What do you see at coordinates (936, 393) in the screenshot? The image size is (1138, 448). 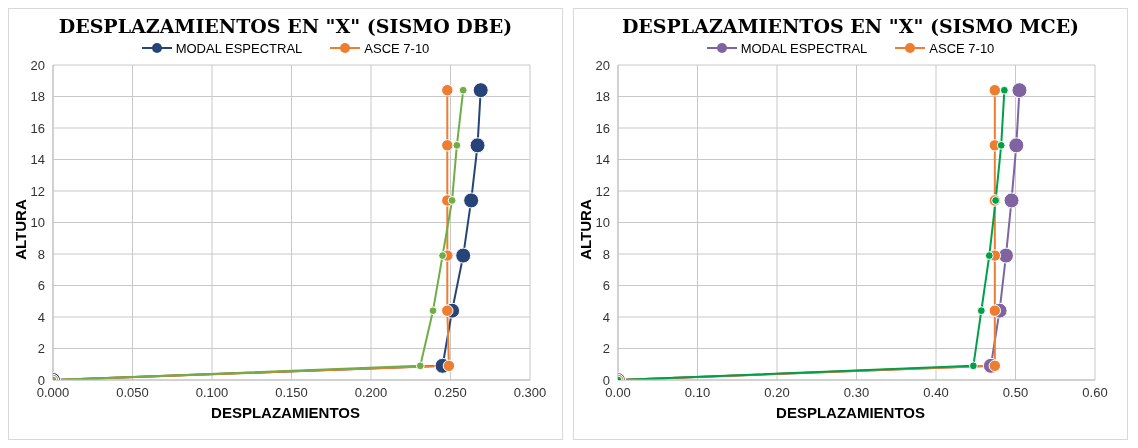 I see `x-tick-label: 0.40` at bounding box center [936, 393].